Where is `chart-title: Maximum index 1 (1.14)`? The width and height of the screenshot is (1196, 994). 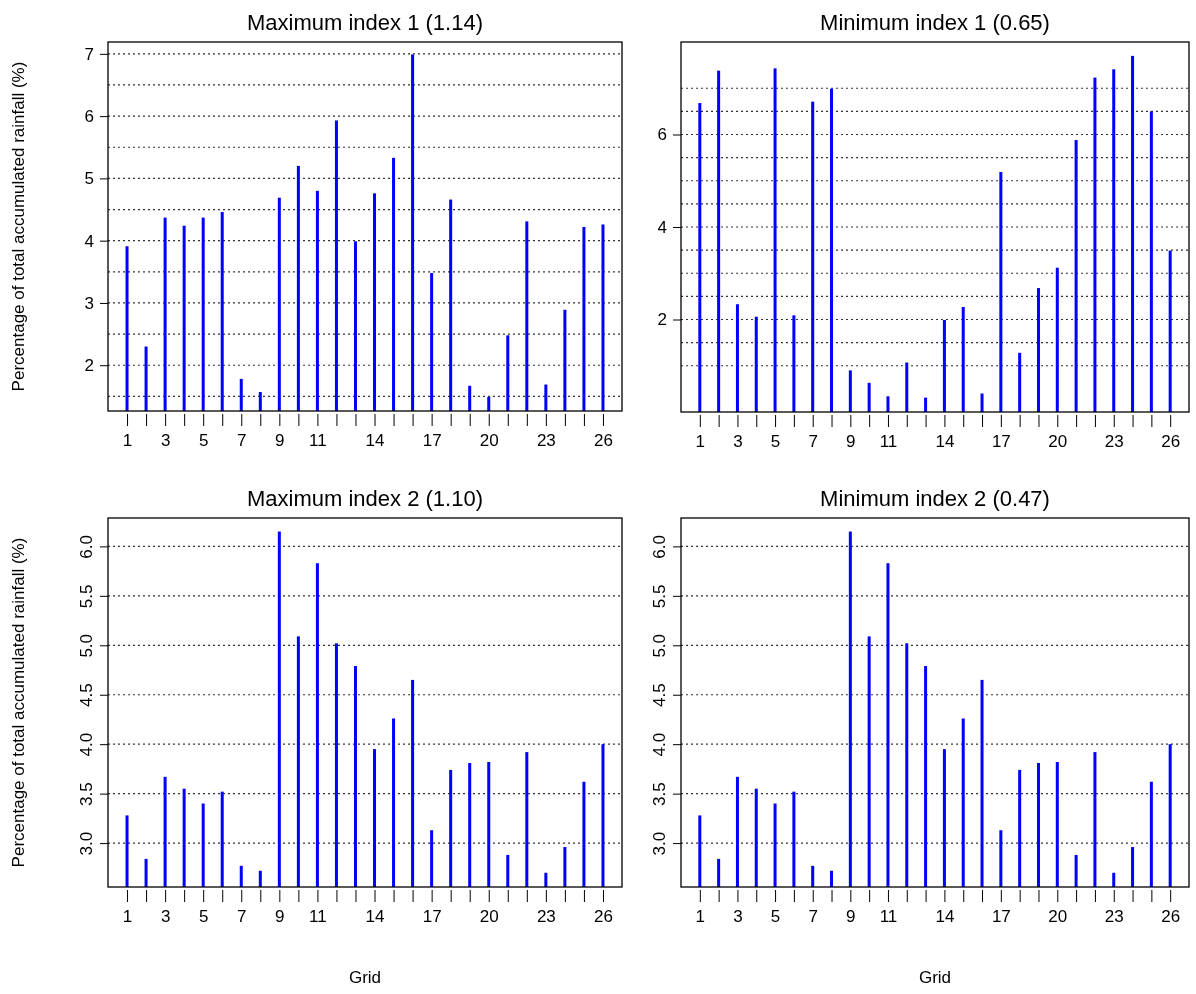
chart-title: Maximum index 1 (1.14) is located at coordinates (365, 22).